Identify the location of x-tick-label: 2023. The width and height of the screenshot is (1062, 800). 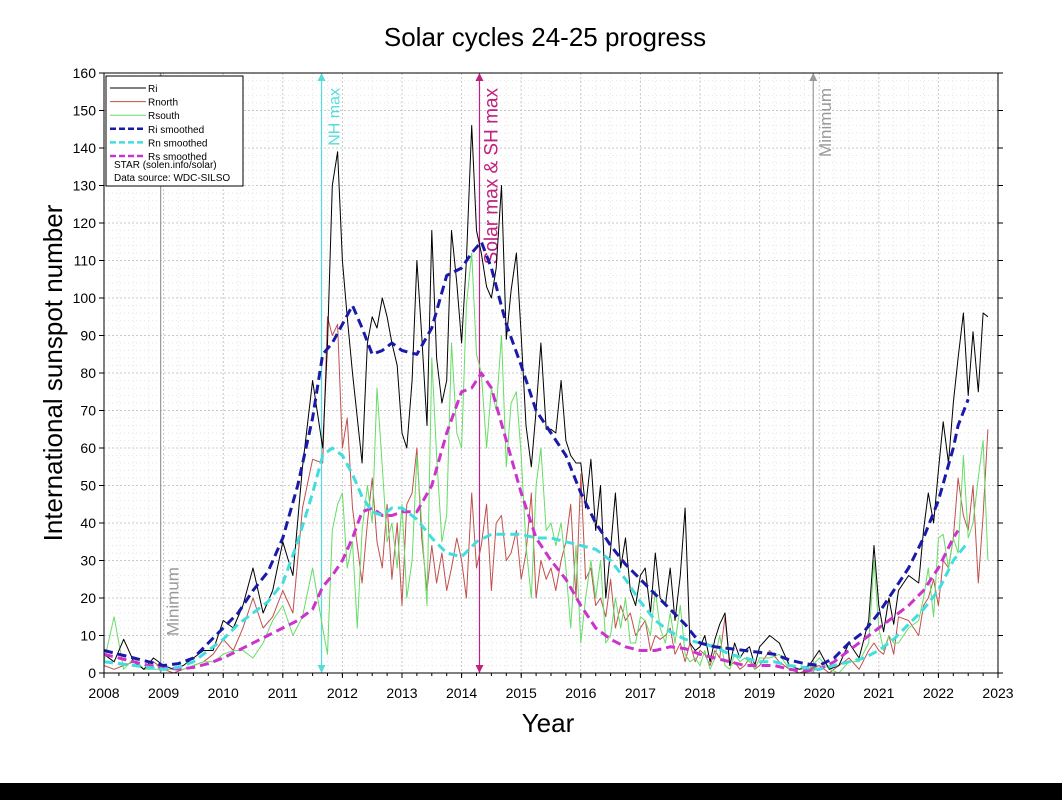
(997, 693).